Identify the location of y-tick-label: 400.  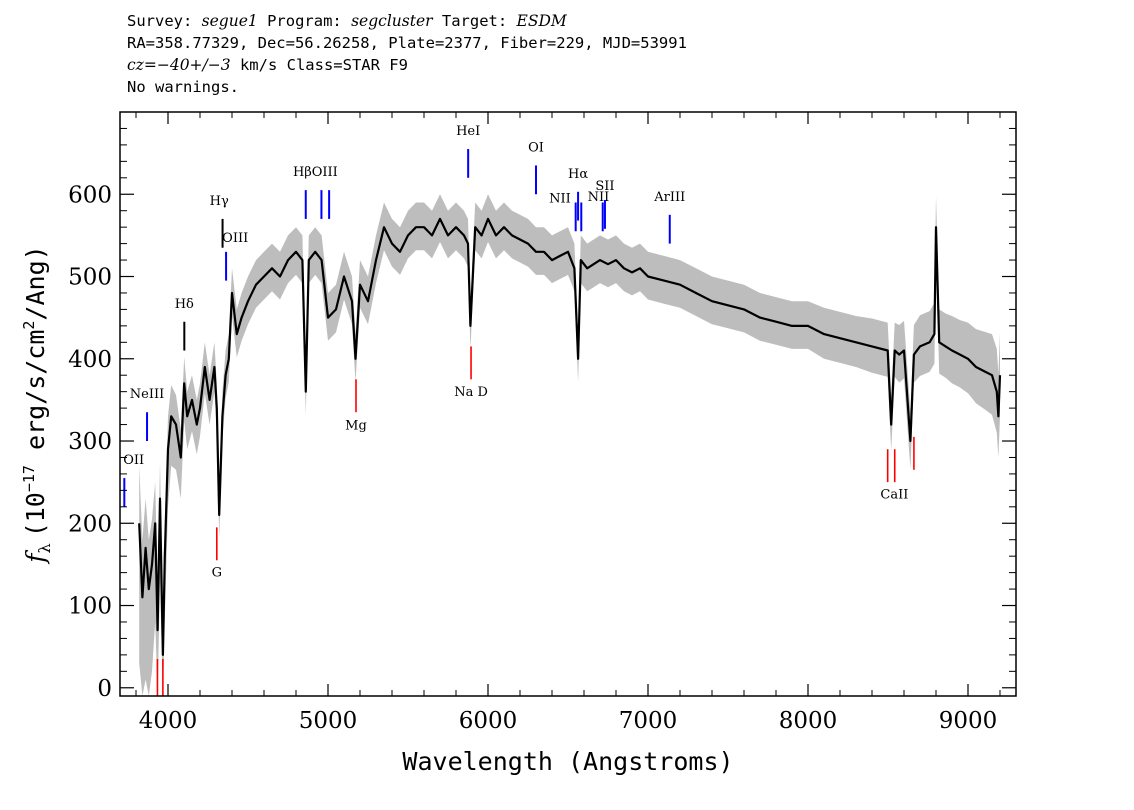
(90, 360).